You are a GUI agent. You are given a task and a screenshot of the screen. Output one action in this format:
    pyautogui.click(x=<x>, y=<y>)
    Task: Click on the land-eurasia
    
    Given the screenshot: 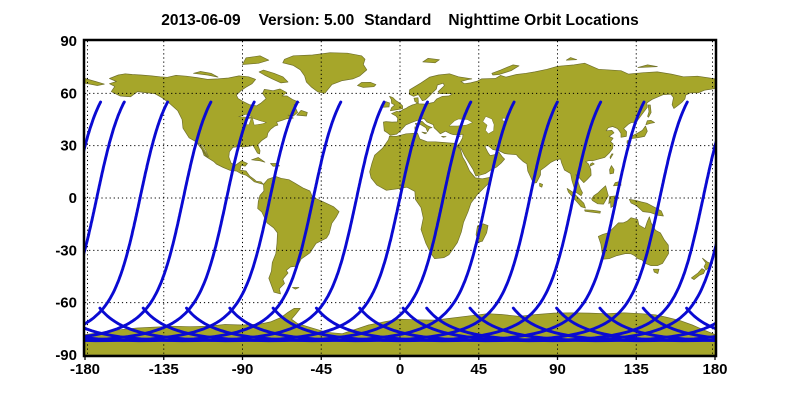 What is the action you would take?
    pyautogui.click(x=549, y=129)
    